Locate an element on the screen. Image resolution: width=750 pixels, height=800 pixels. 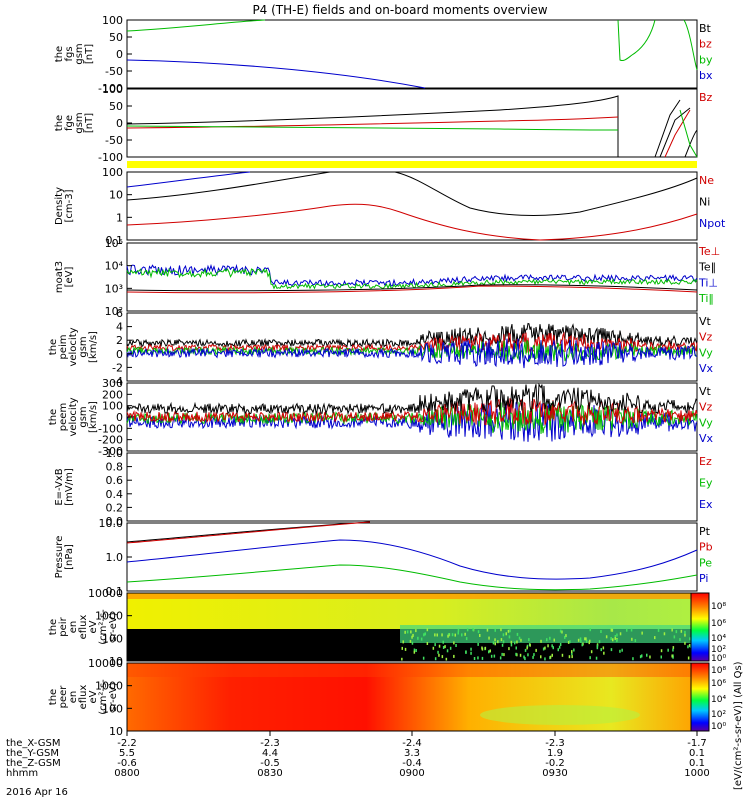
legend-Pe: Pe is located at coordinates (705, 562).